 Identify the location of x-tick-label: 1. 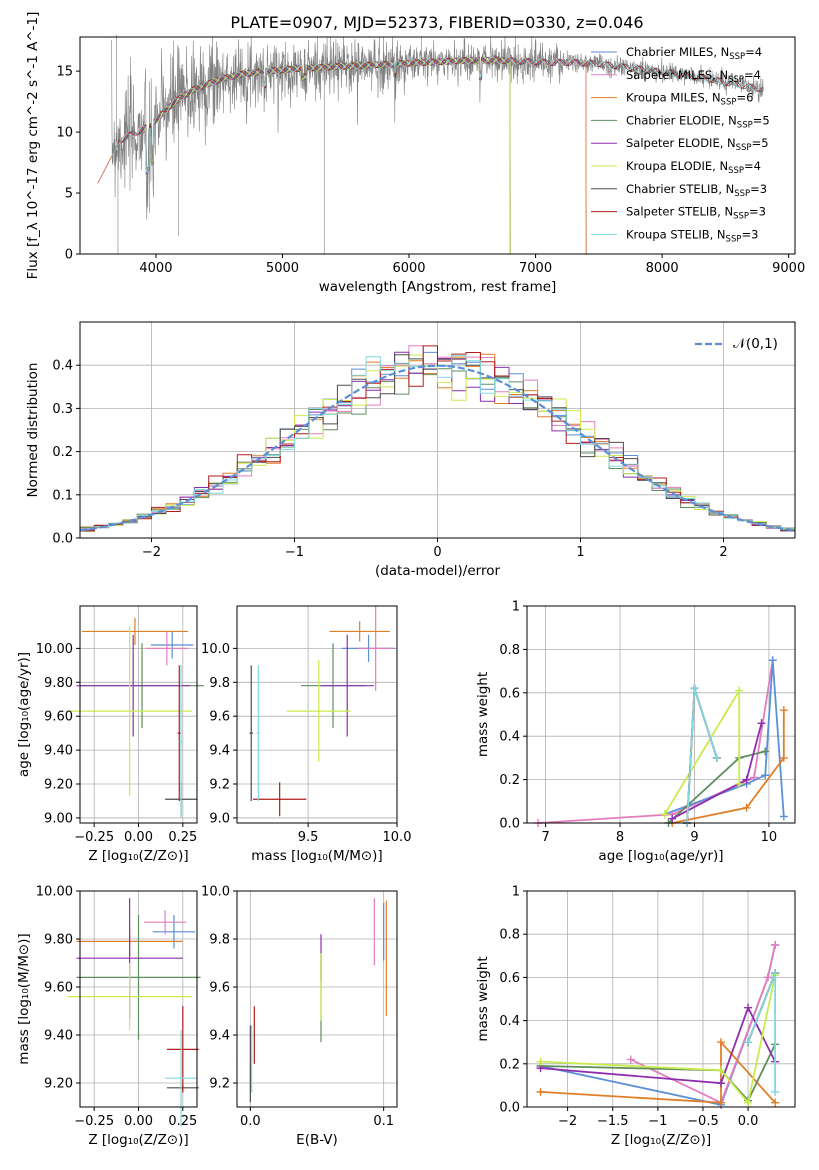
(580, 552).